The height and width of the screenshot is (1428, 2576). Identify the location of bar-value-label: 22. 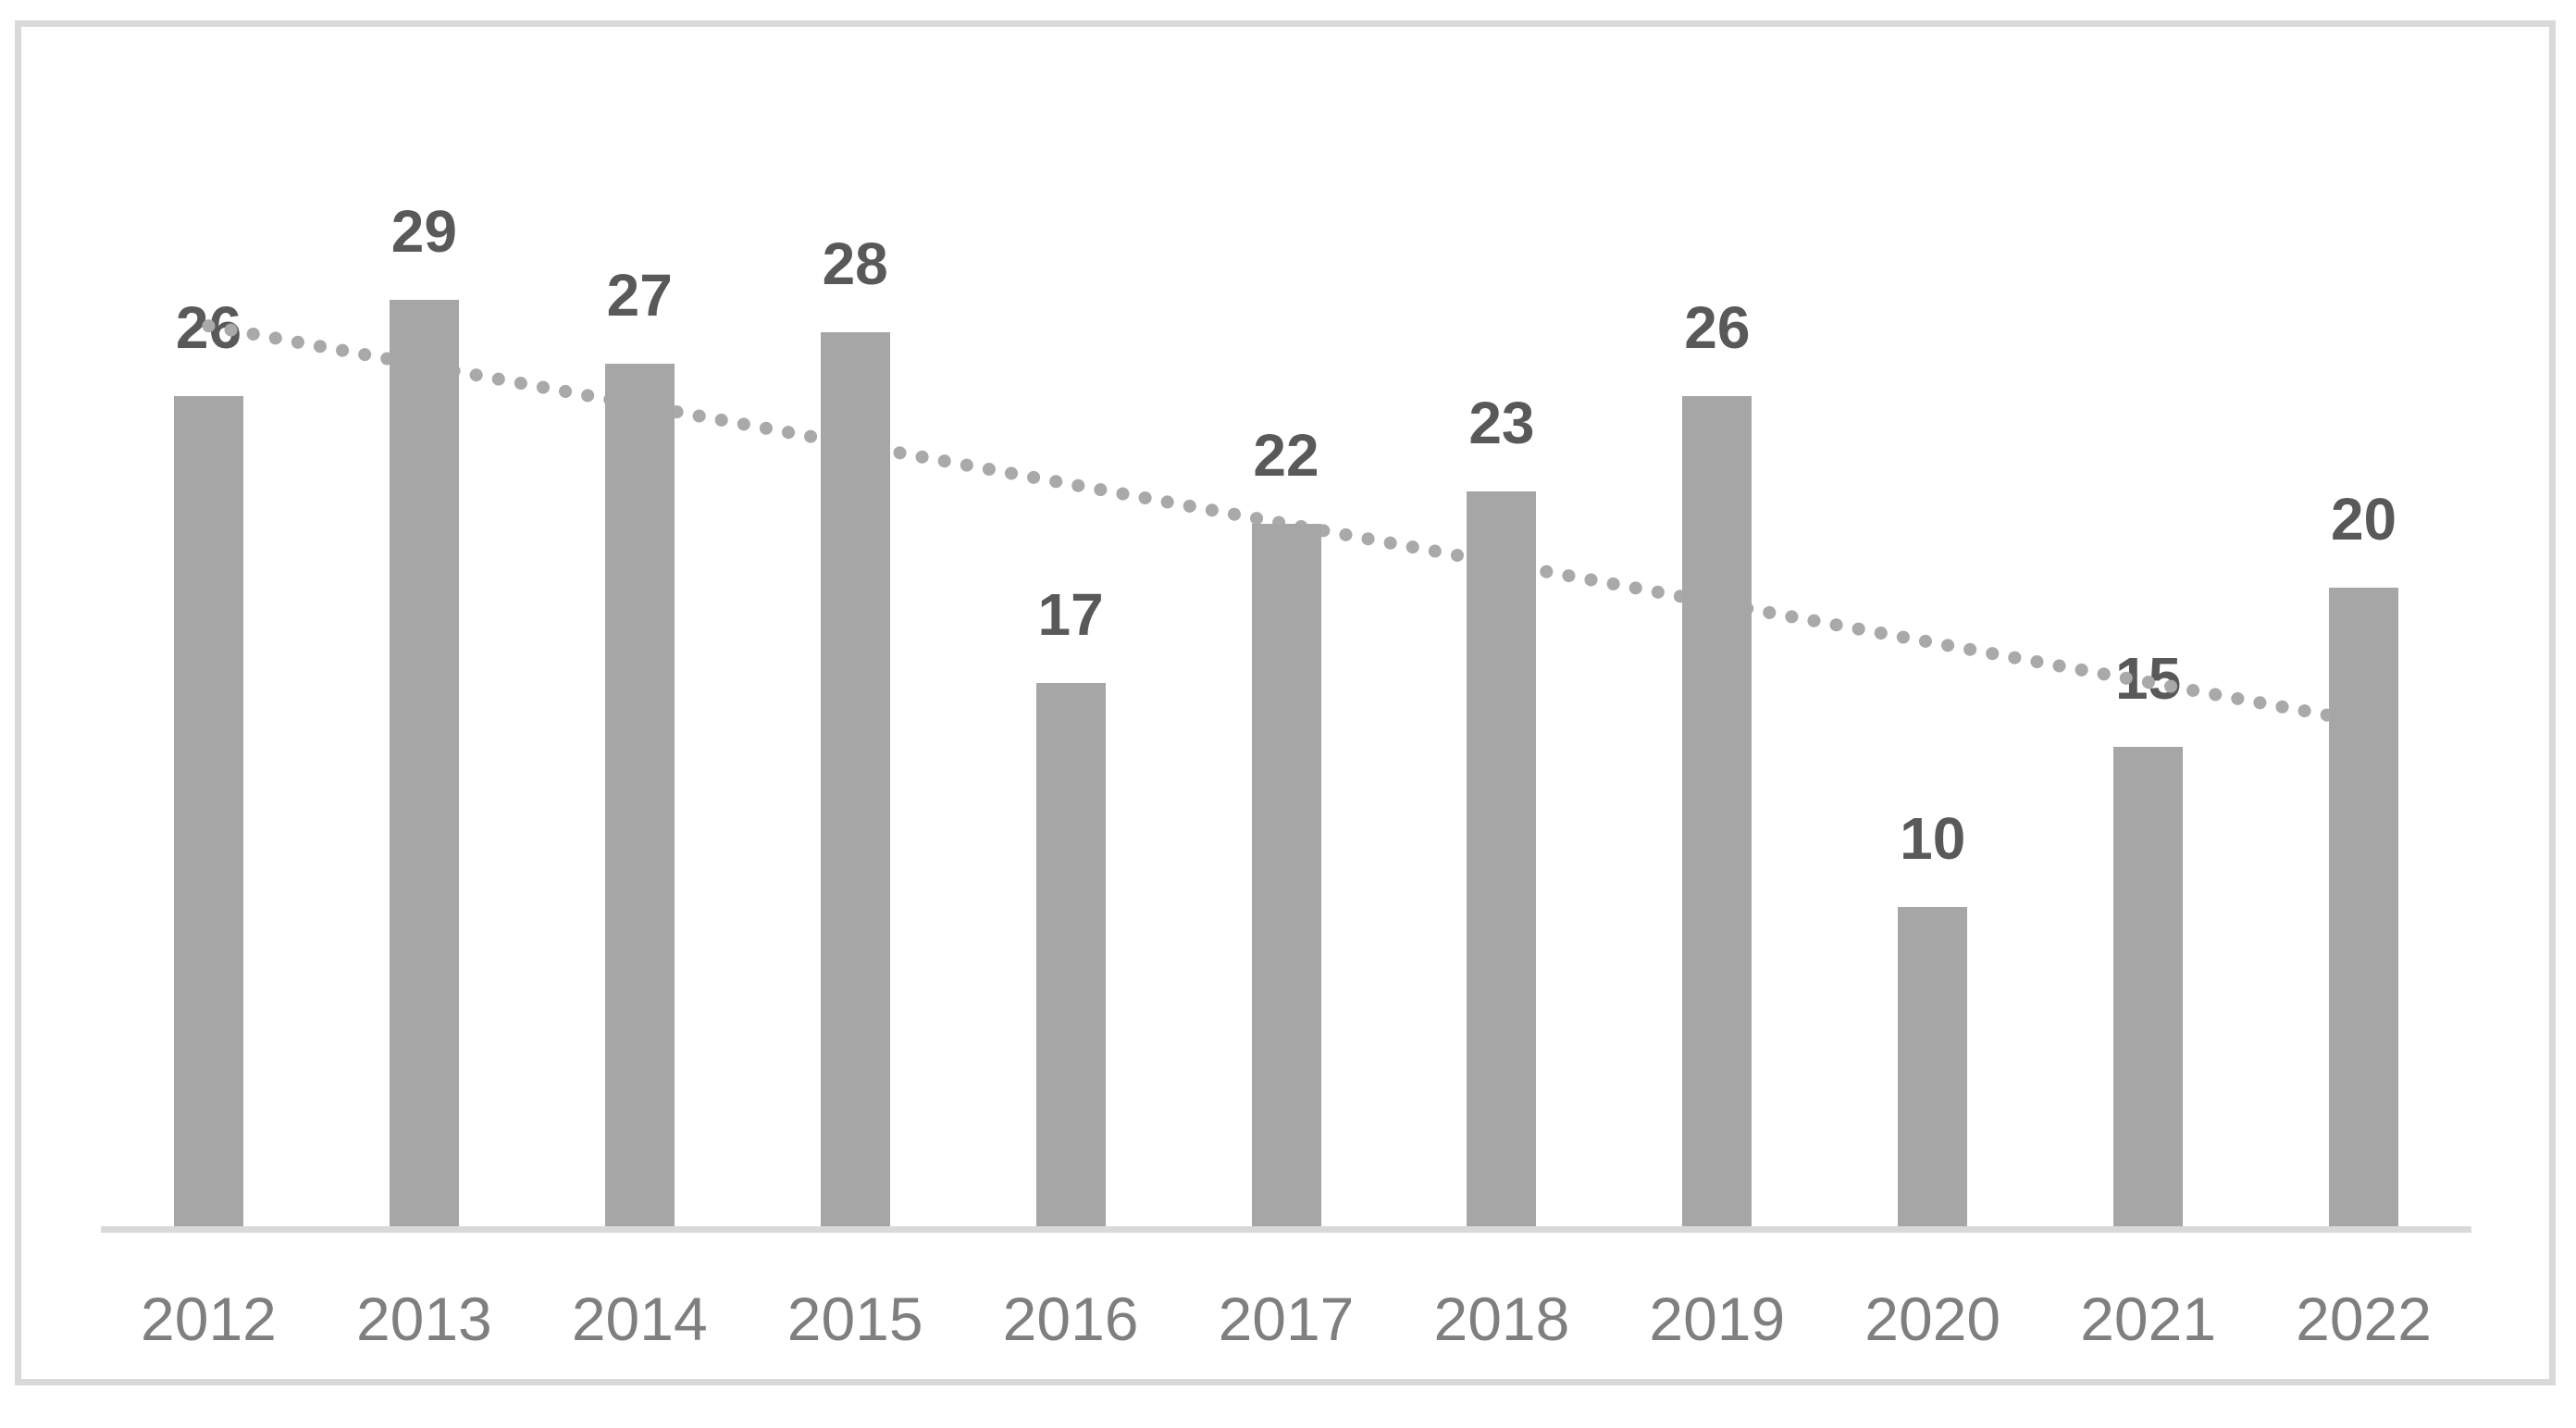
(1286, 455).